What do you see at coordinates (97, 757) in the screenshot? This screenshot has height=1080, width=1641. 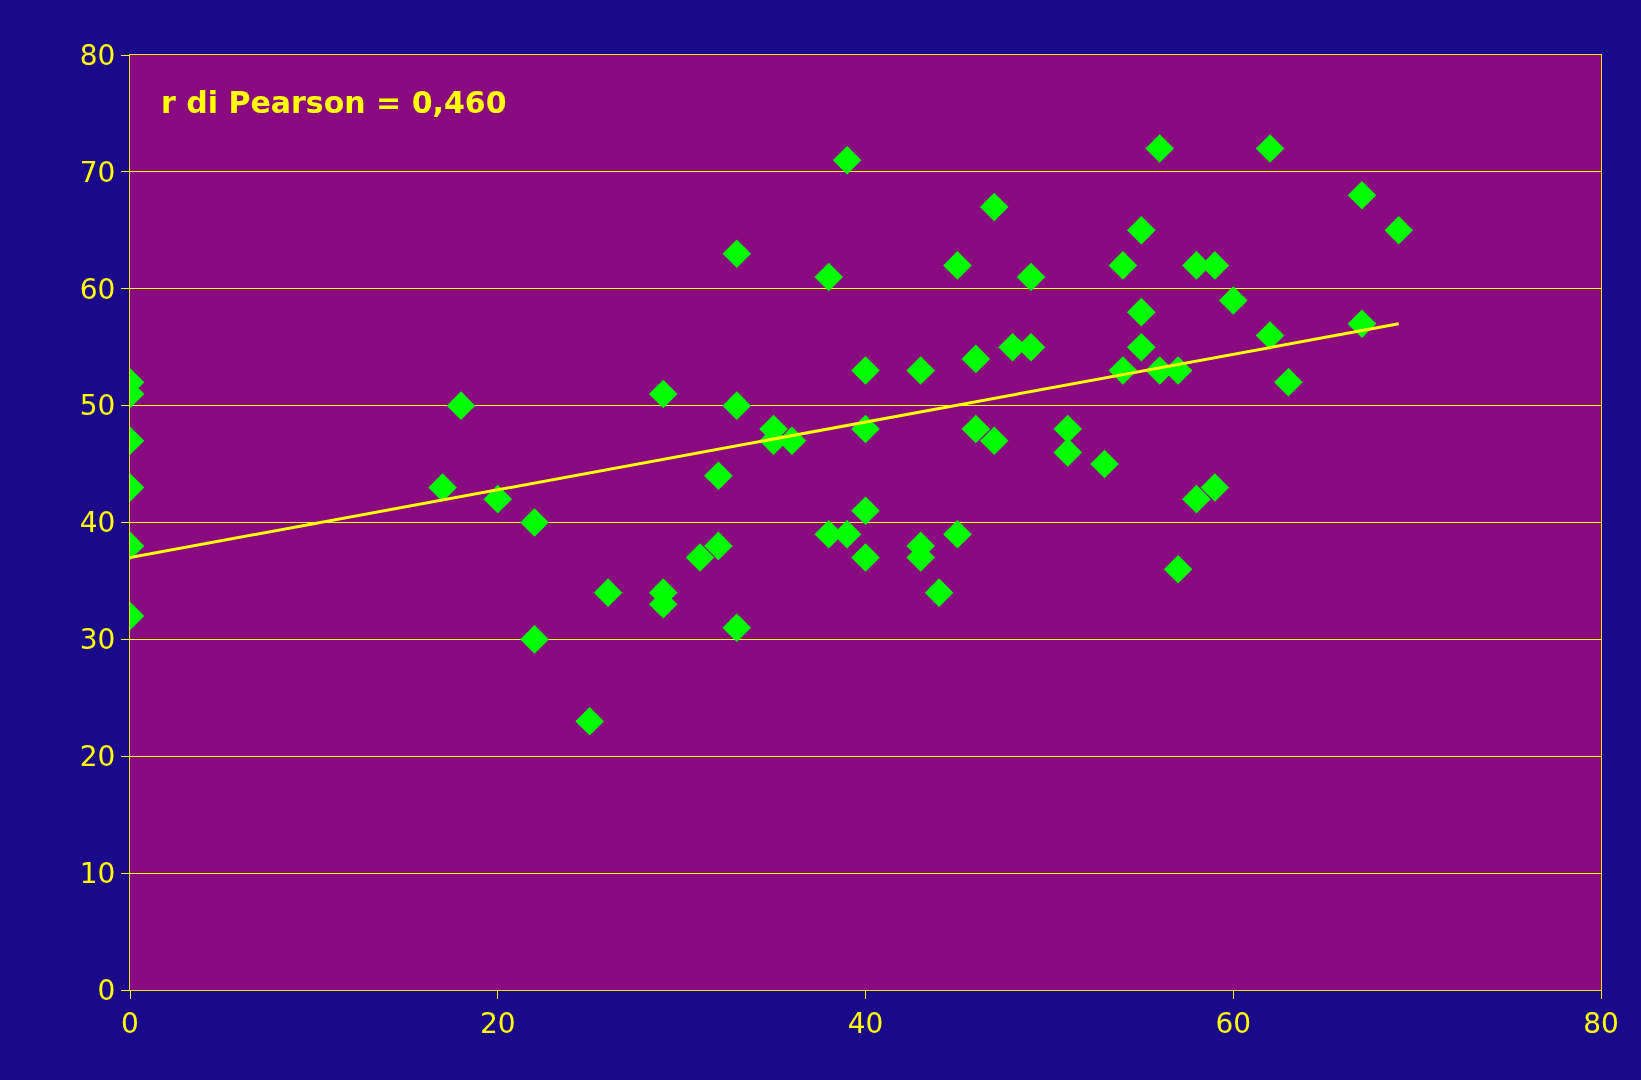 I see `y-tick-label: 20` at bounding box center [97, 757].